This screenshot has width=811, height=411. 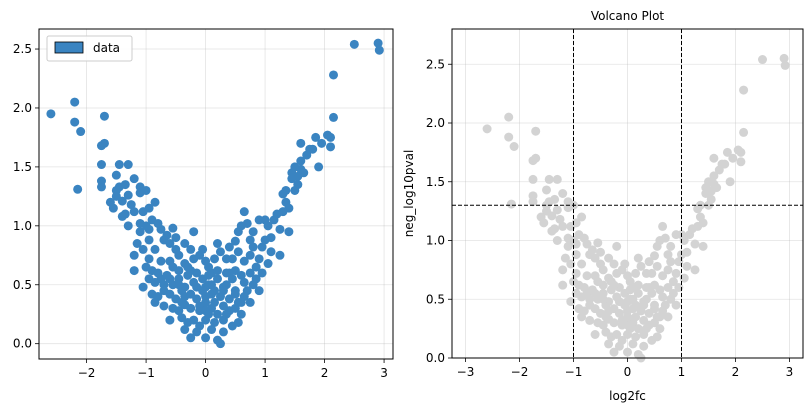 I want to click on legend-swatch, so click(x=69, y=47).